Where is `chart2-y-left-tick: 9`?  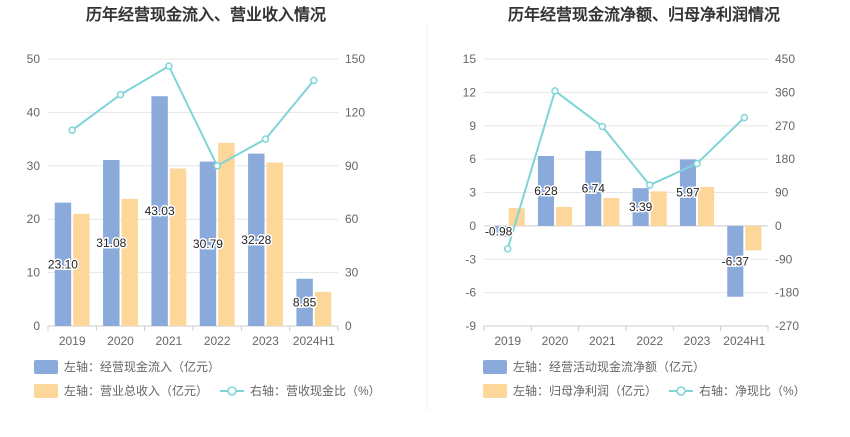 chart2-y-left-tick: 9 is located at coordinates (472, 126).